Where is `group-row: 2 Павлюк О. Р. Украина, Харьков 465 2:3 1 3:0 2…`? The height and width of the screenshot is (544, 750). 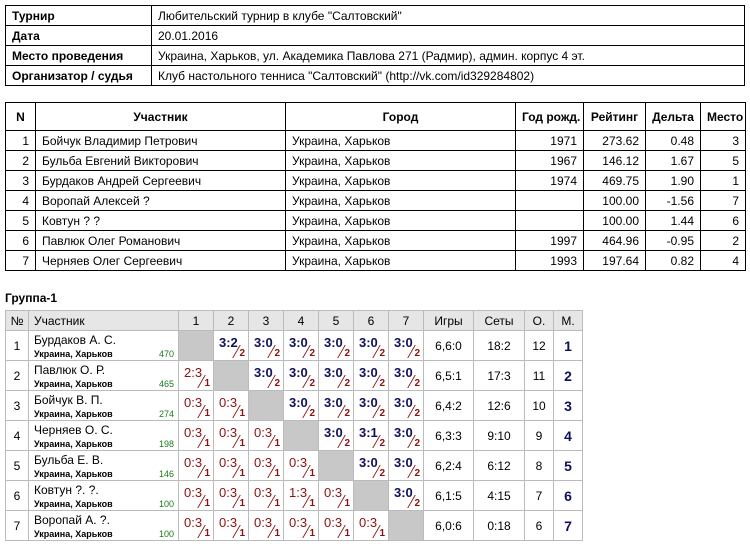 group-row: 2 Павлюк О. Р. Украина, Харьков 465 2:3 1 3:0 2… is located at coordinates (294, 375).